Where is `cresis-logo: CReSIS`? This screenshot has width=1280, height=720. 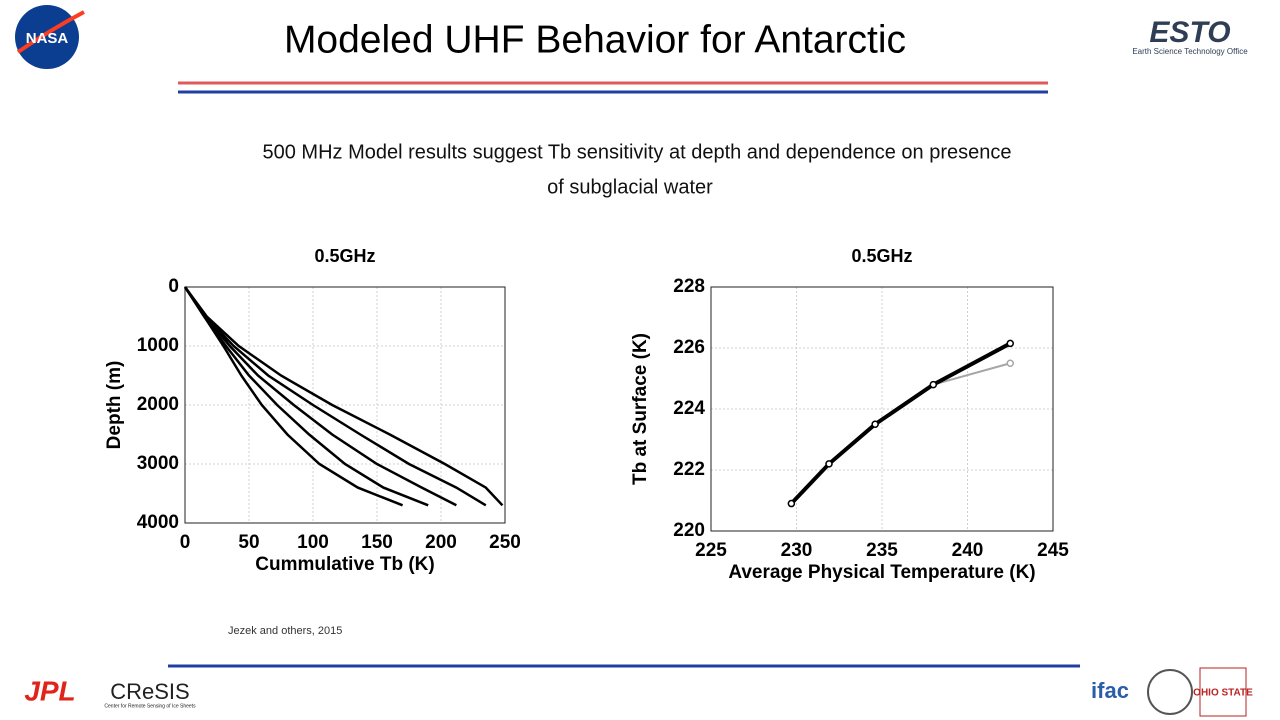
cresis-logo: CReSIS is located at coordinates (149, 691).